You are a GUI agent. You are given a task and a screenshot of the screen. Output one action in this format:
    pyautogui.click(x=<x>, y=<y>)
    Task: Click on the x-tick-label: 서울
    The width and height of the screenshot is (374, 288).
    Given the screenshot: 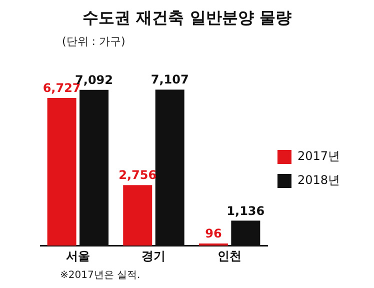 What is the action you would take?
    pyautogui.click(x=78, y=256)
    